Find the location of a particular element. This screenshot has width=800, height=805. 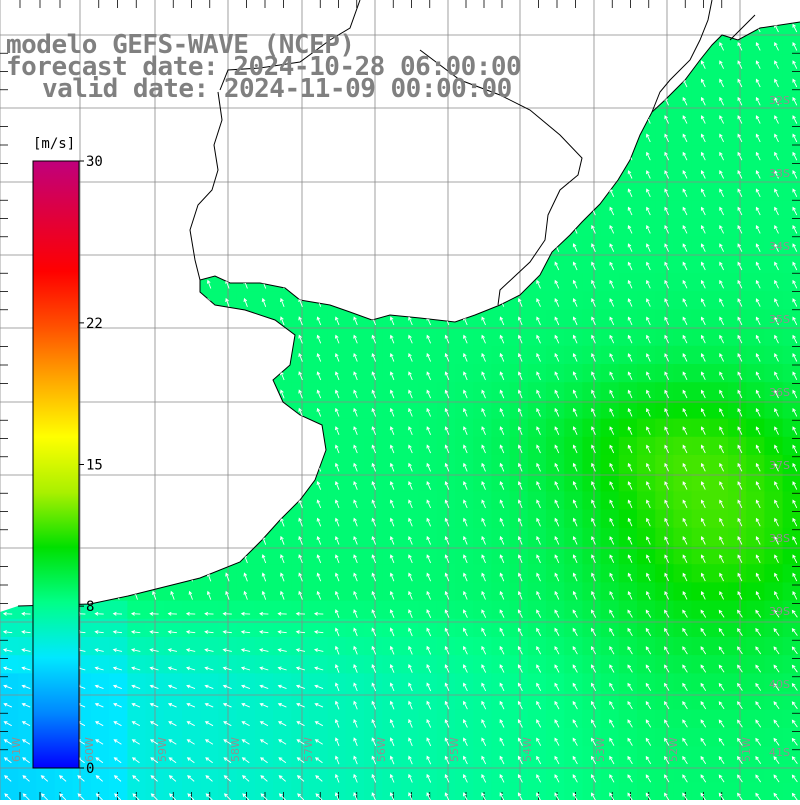

lon-label: 56W is located at coordinates (381, 749).